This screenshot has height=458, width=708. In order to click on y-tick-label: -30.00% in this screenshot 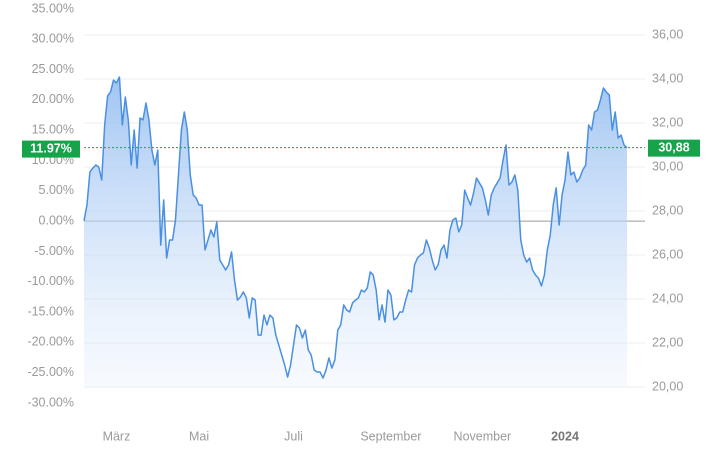, I will do `click(50, 402)`.